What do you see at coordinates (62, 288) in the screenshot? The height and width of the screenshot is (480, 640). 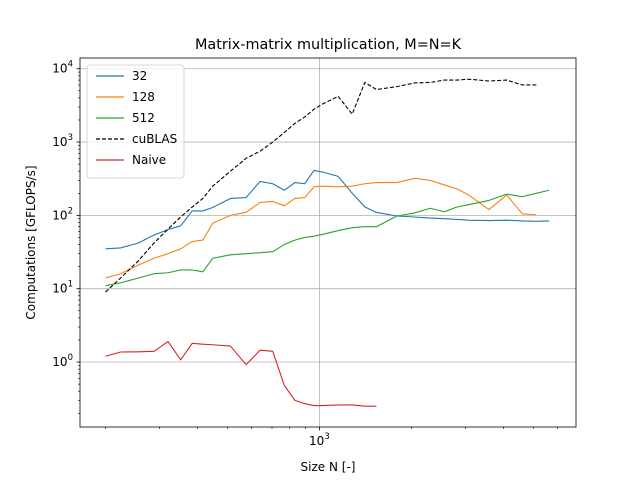 I see `y-tick-label: 10¹` at bounding box center [62, 288].